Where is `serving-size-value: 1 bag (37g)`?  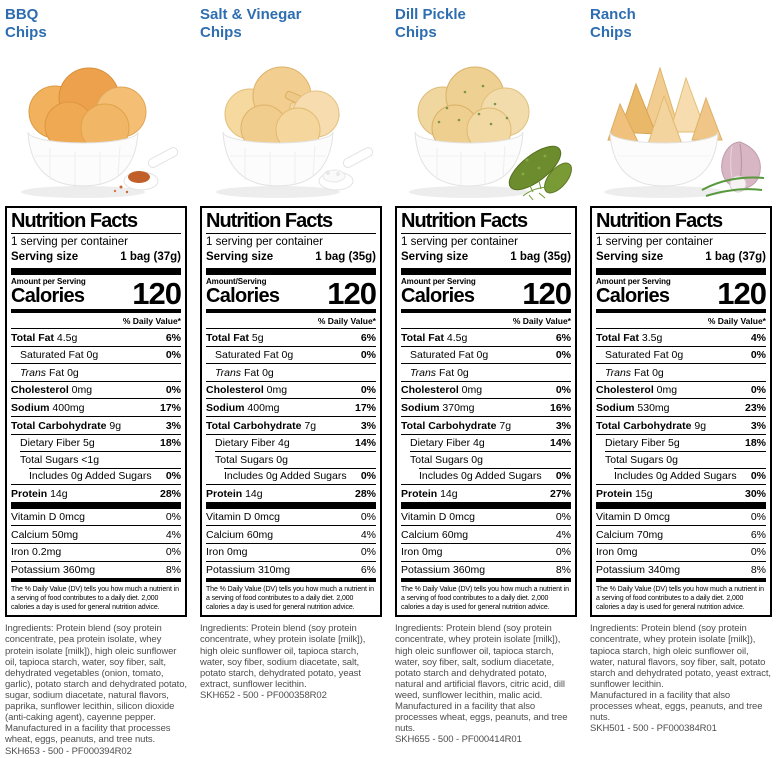 serving-size-value: 1 bag (37g) is located at coordinates (150, 256).